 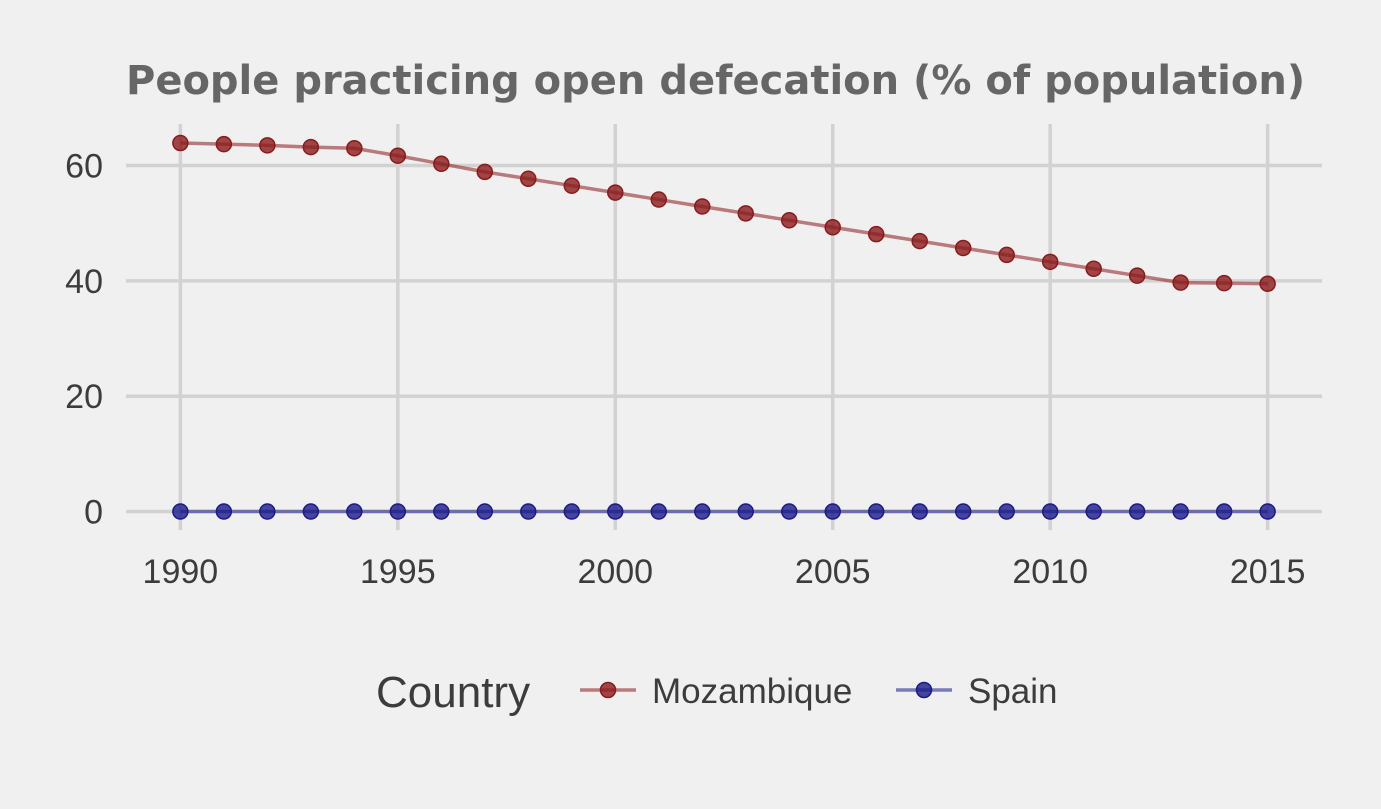 What do you see at coordinates (1013, 691) in the screenshot?
I see `legend-label: Spain` at bounding box center [1013, 691].